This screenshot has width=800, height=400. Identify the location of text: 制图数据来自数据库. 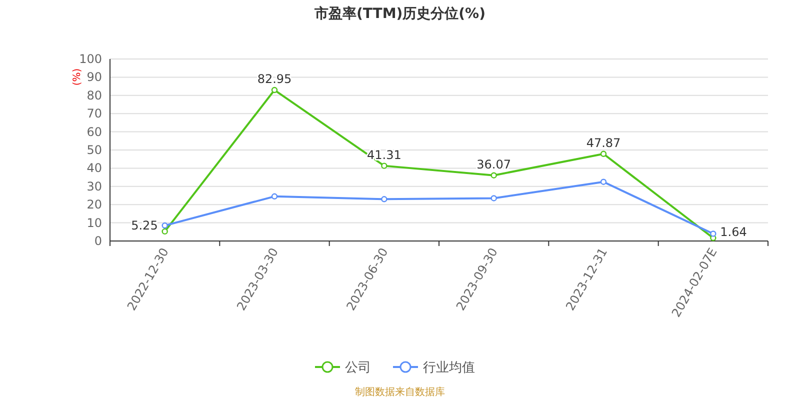
(400, 392).